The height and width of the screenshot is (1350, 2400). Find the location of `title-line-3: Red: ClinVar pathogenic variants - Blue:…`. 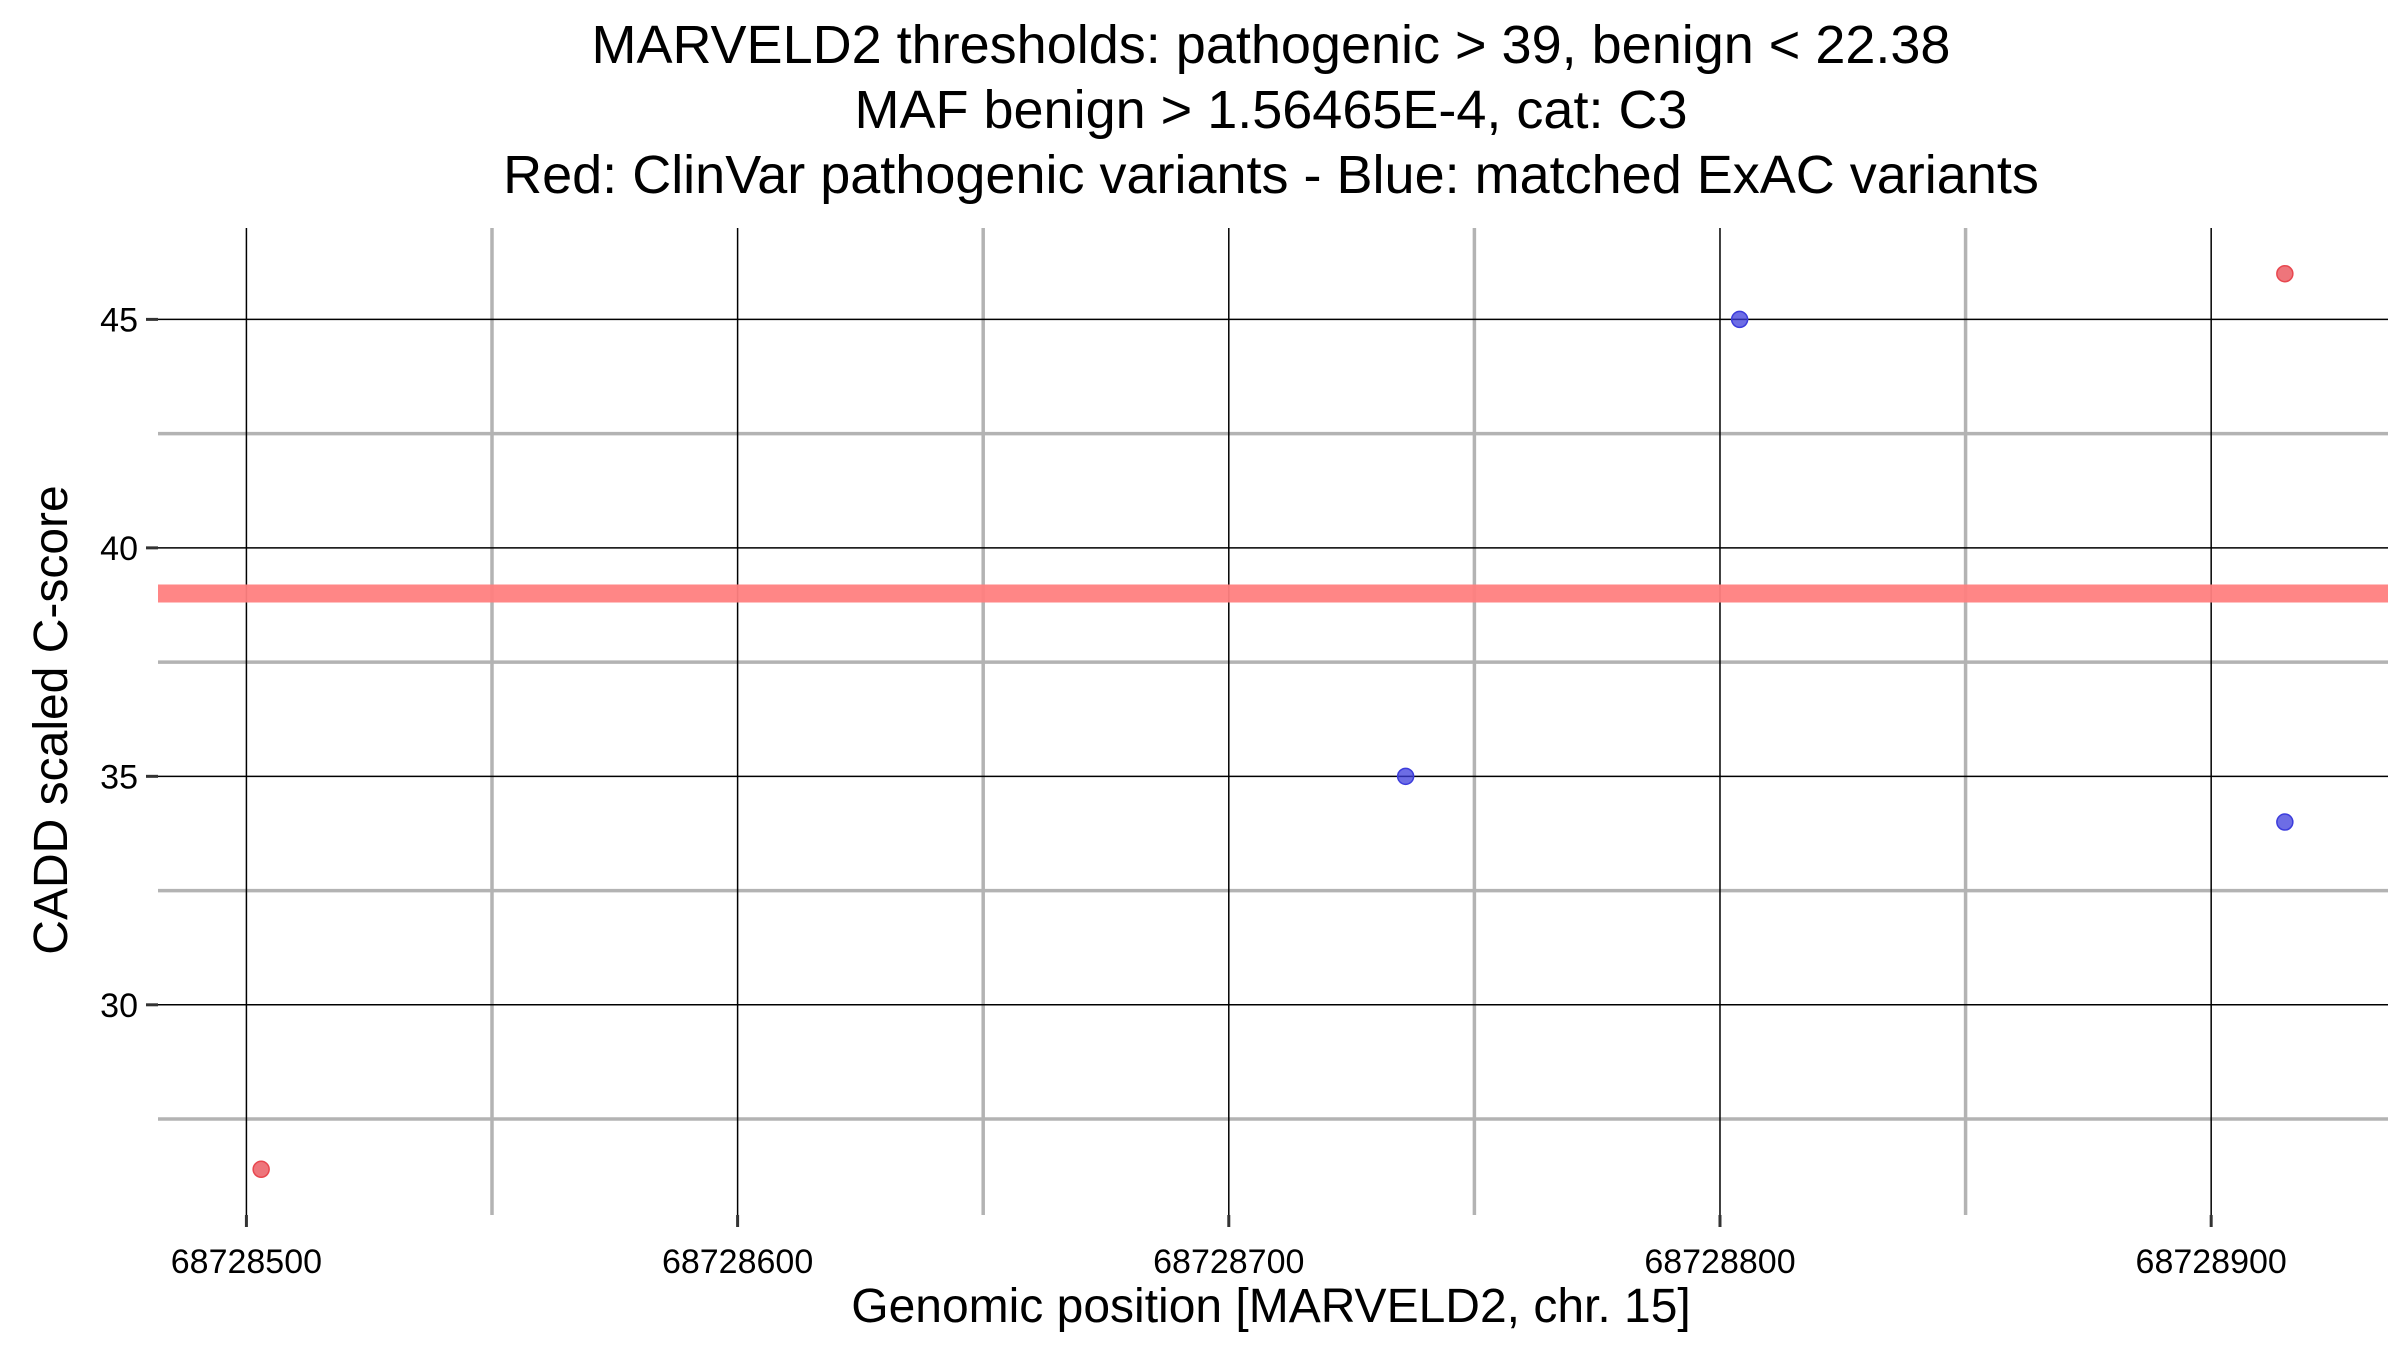

title-line-3: Red: ClinVar pathogenic variants - Blue:… is located at coordinates (1271, 175).